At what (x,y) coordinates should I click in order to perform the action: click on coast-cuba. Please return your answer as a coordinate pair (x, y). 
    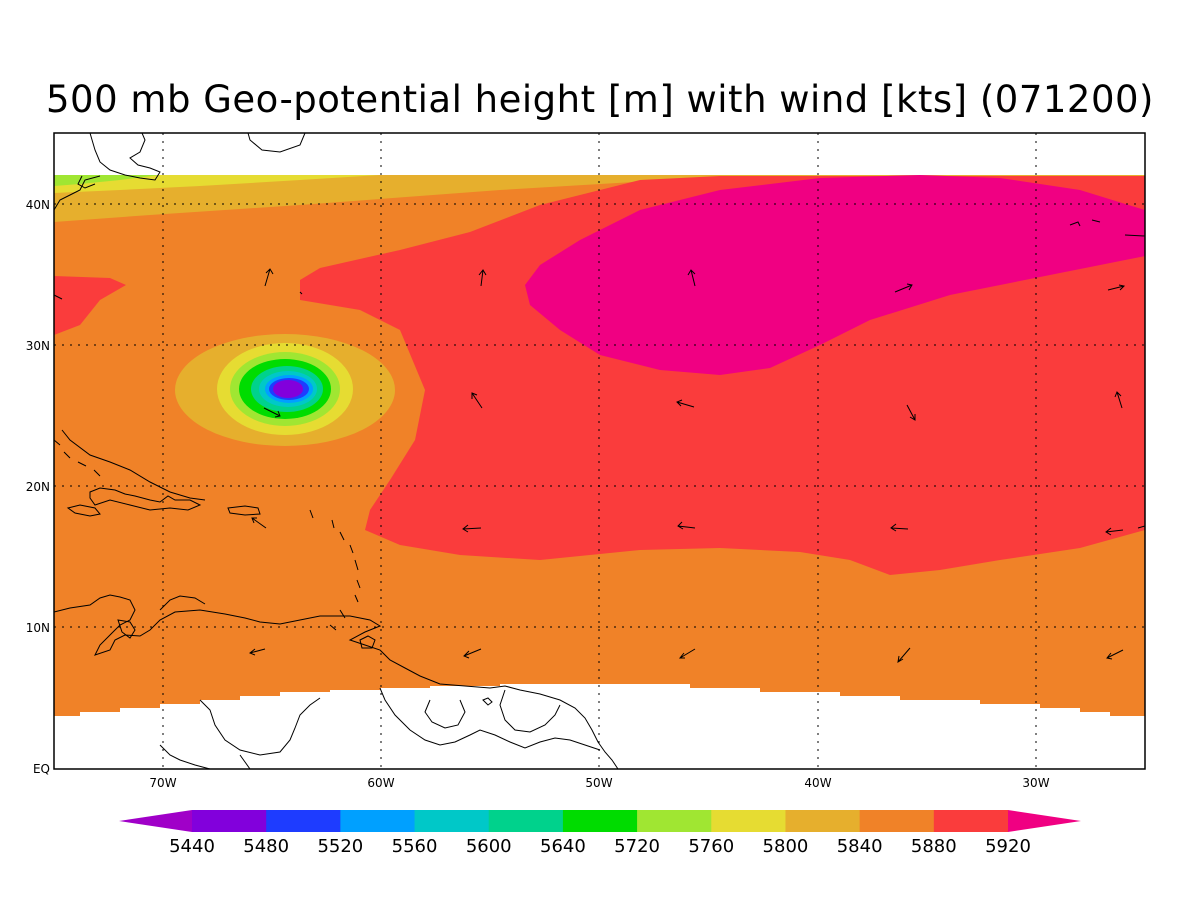
    Looking at the image, I should click on (133, 465).